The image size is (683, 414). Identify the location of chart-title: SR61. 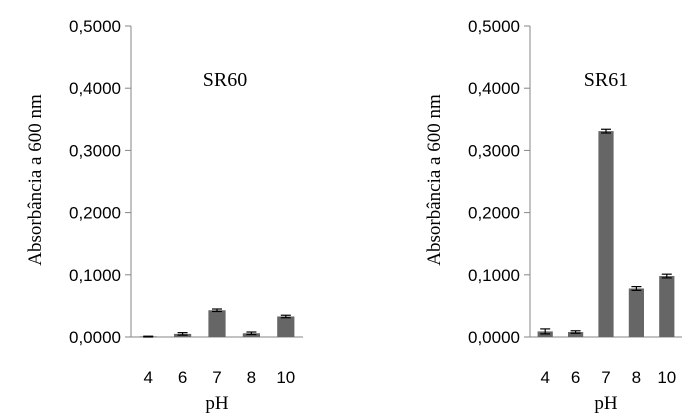
(606, 80).